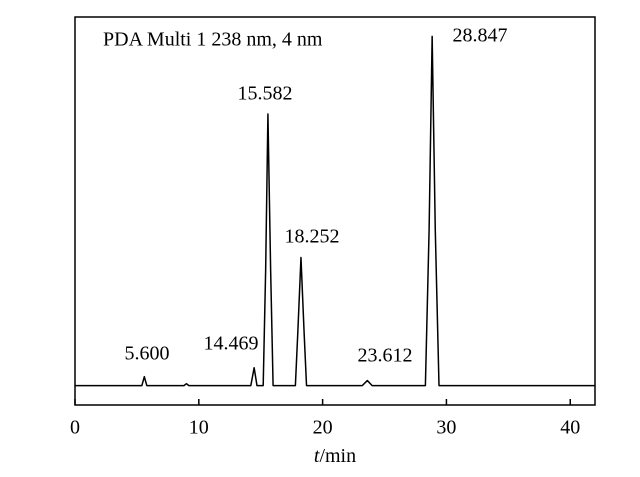 This screenshot has height=477, width=640. I want to click on peak-label: 15.582, so click(265, 94).